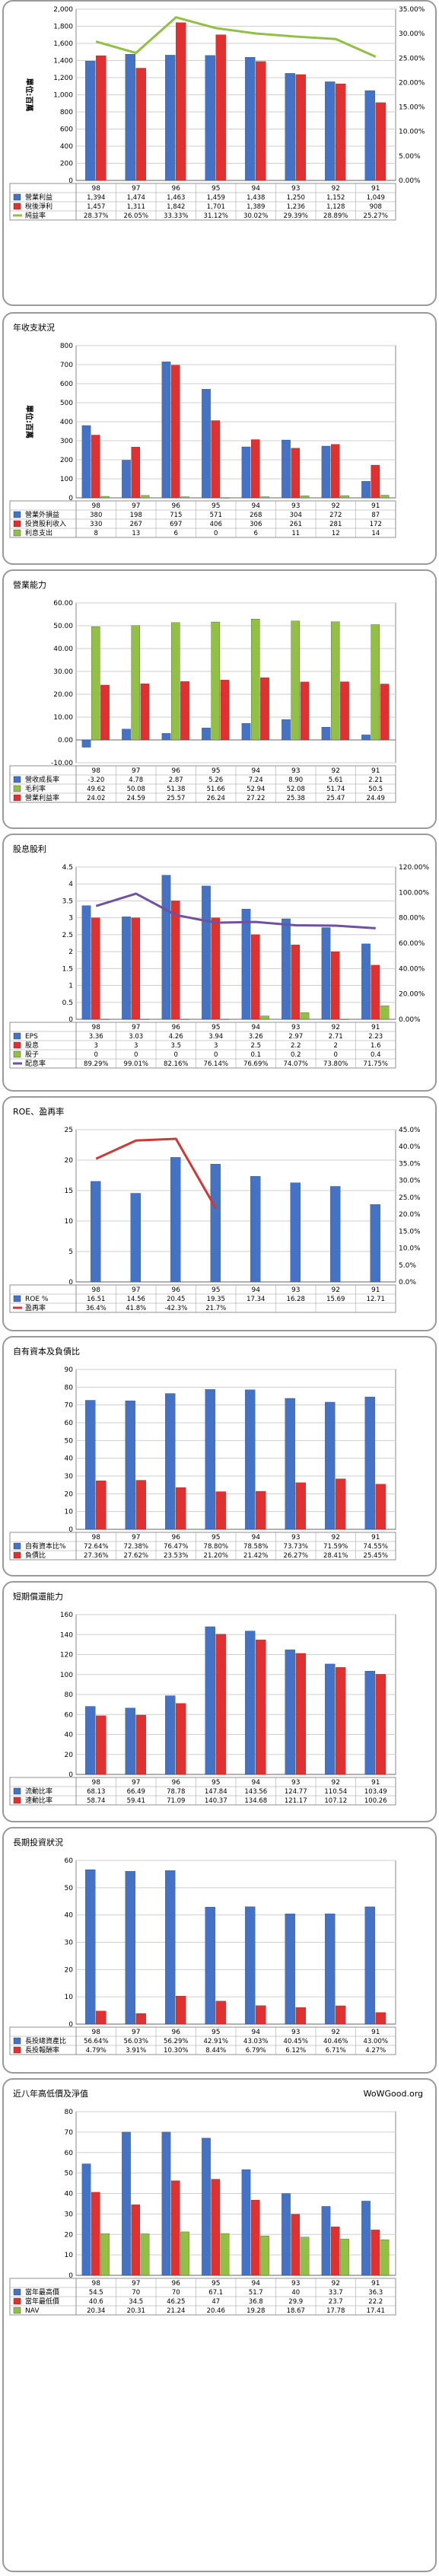  Describe the element at coordinates (202, 1791) in the screenshot. I see `data-table` at that location.